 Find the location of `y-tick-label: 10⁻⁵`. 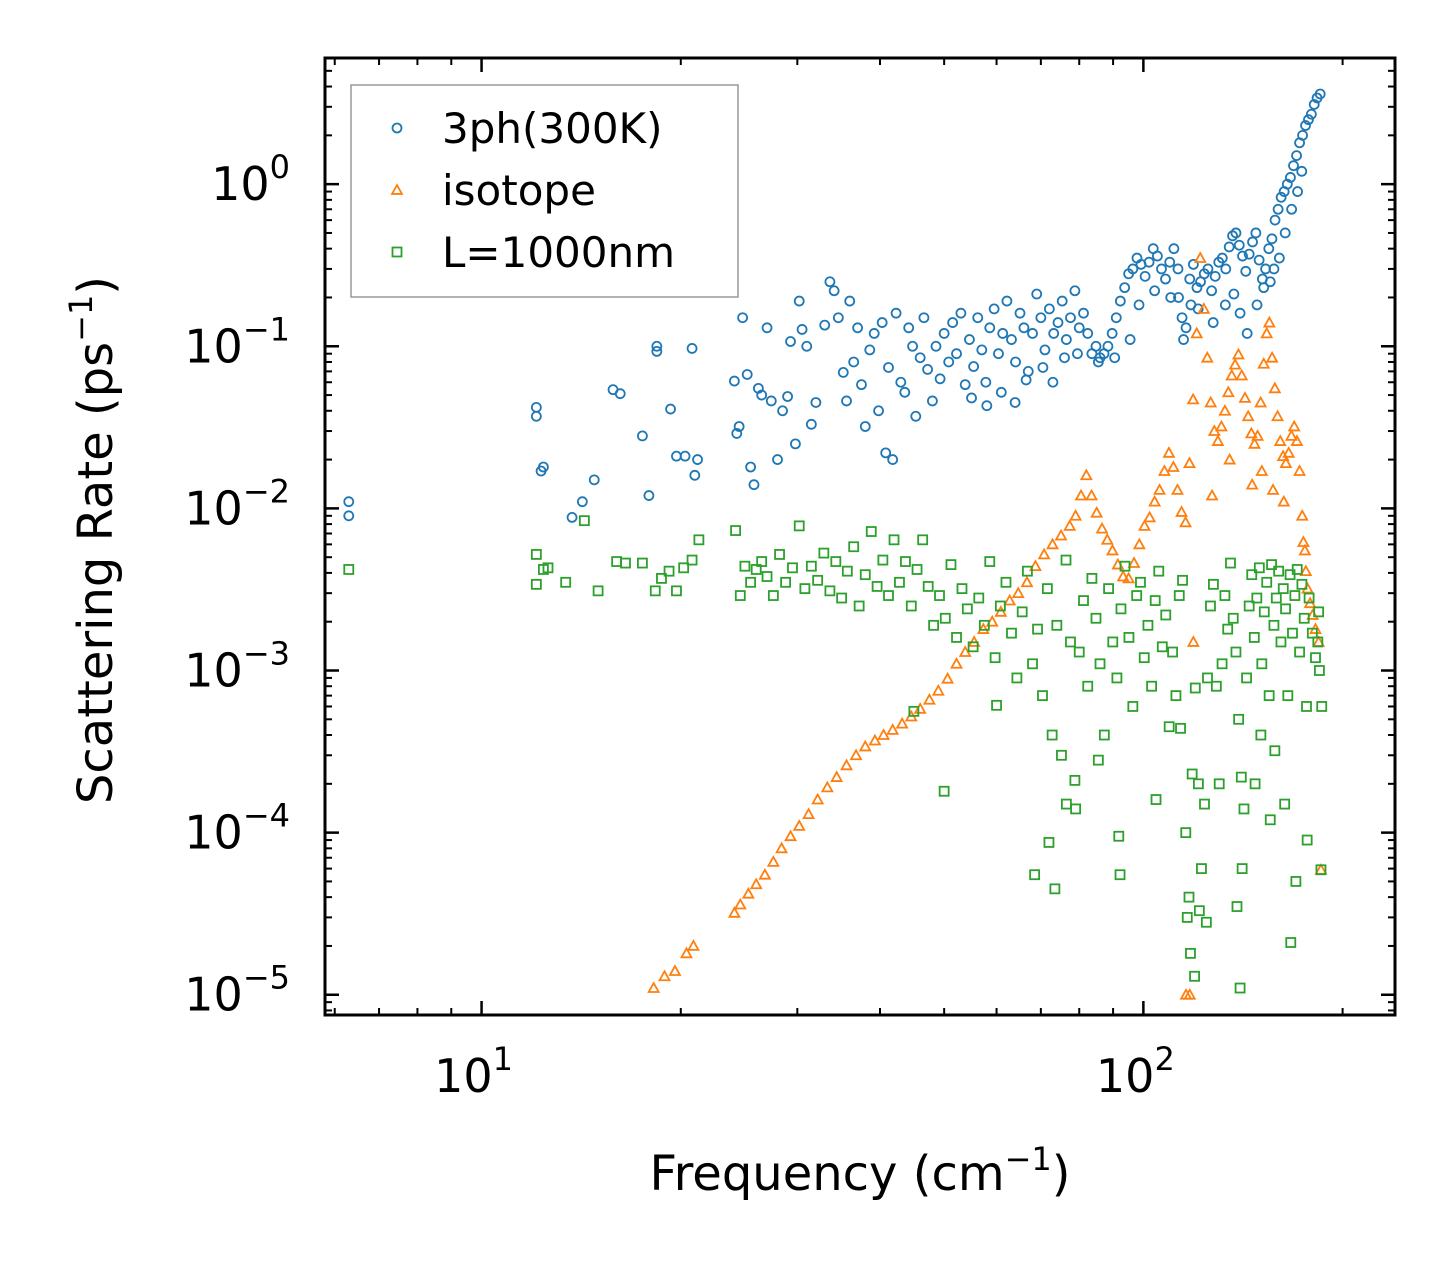

y-tick-label: 10⁻⁵ is located at coordinates (237, 990).